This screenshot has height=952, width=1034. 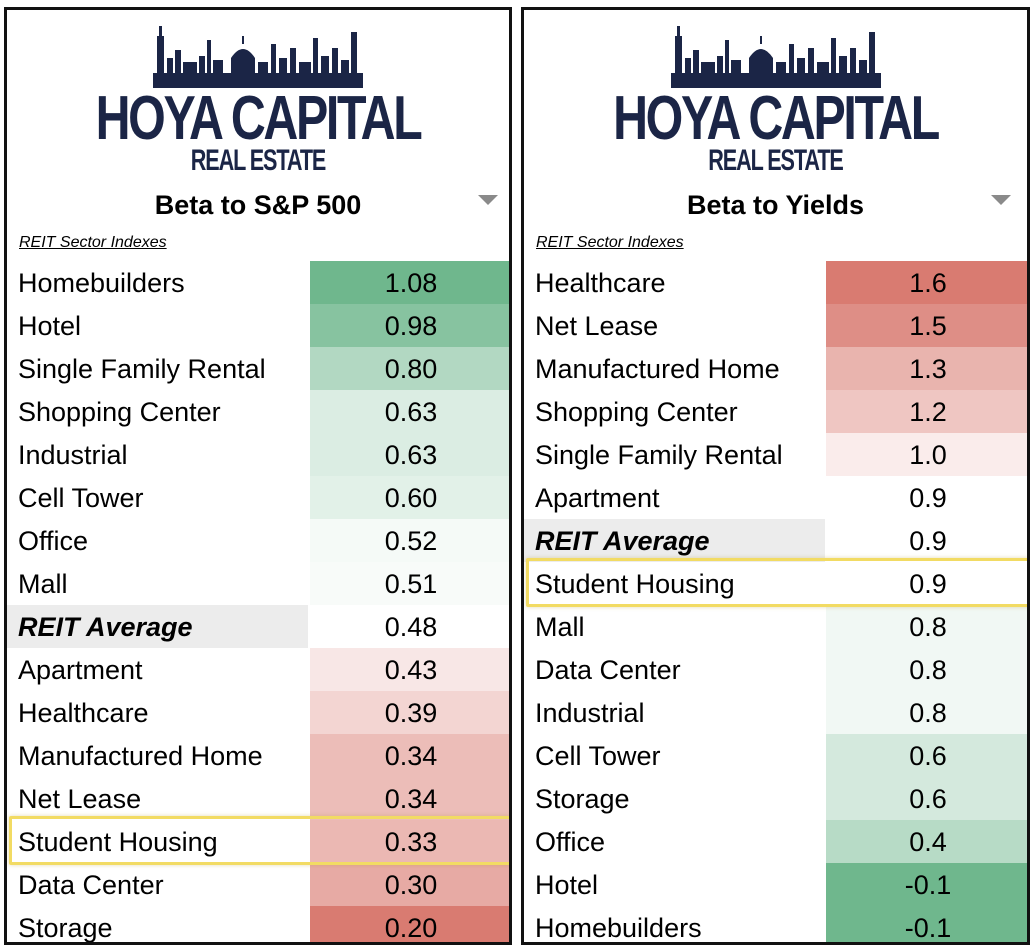 What do you see at coordinates (775, 626) in the screenshot?
I see `table-row: Mall 0.8` at bounding box center [775, 626].